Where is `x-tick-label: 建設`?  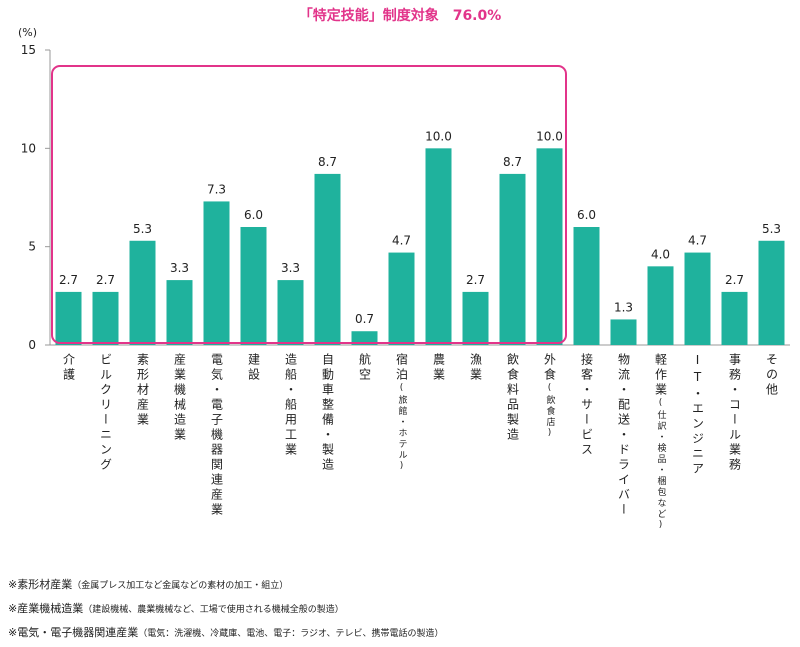 x-tick-label: 建設 is located at coordinates (254, 368).